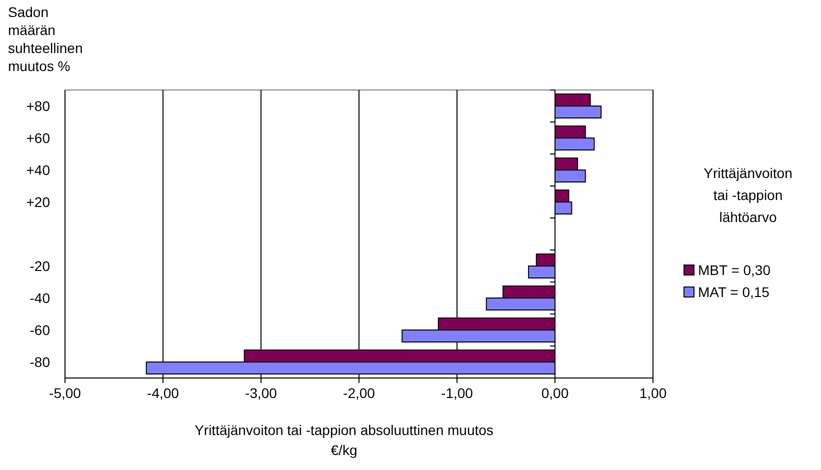  What do you see at coordinates (38, 138) in the screenshot?
I see `y-tick-label: +60` at bounding box center [38, 138].